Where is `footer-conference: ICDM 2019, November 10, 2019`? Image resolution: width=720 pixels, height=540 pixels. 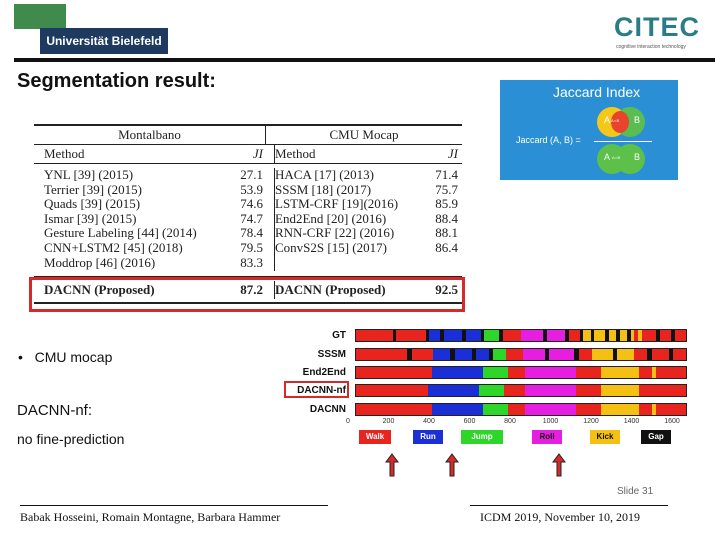 footer-conference: ICDM 2019, November 10, 2019 is located at coordinates (560, 517).